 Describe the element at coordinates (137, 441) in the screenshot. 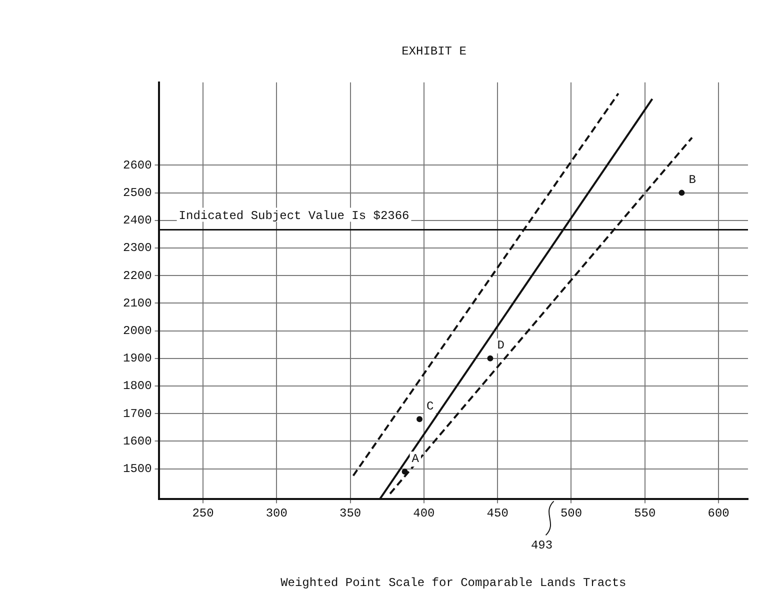

I see `y-tick-label: 1600` at that location.